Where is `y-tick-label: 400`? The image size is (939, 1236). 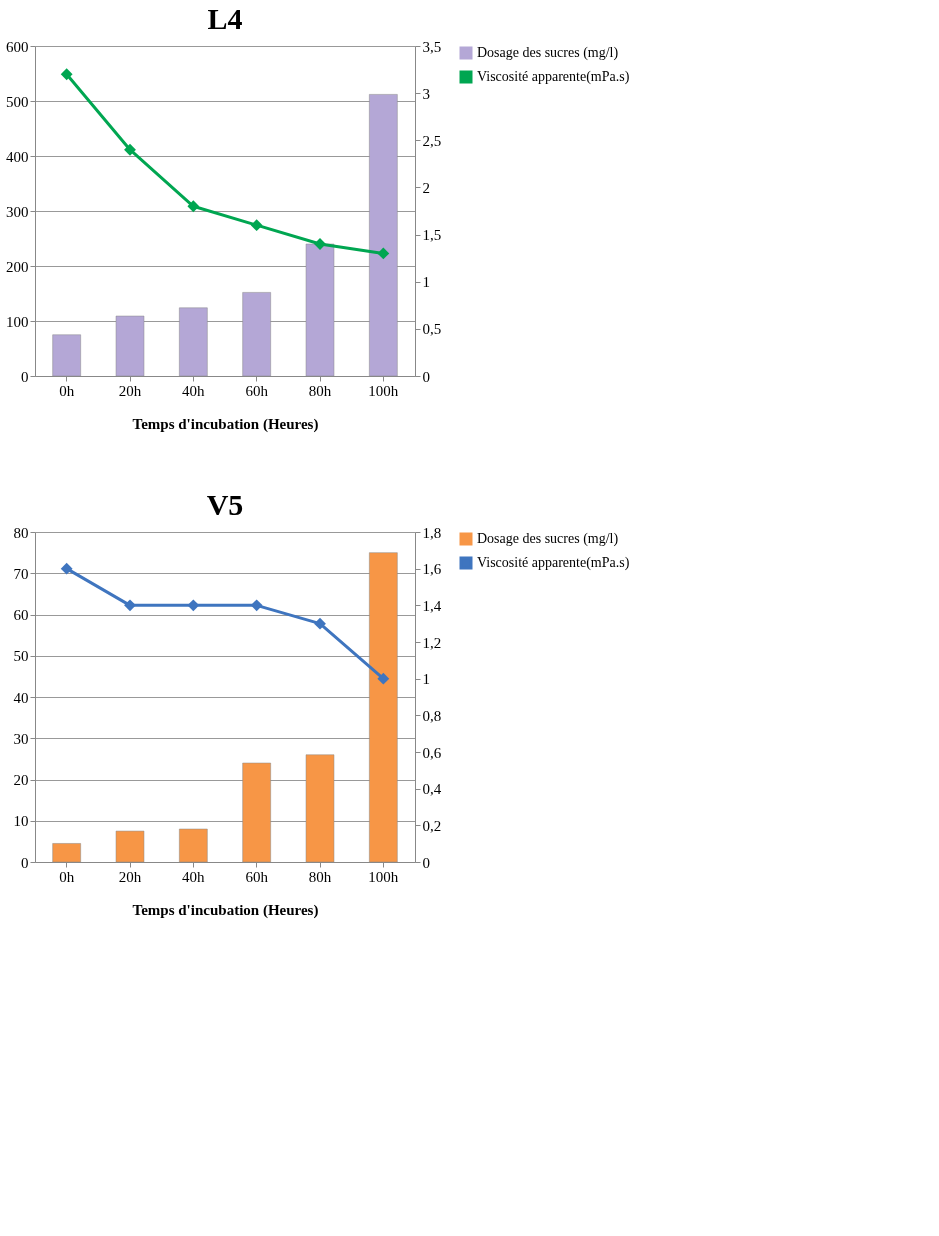 y-tick-label: 400 is located at coordinates (17, 156).